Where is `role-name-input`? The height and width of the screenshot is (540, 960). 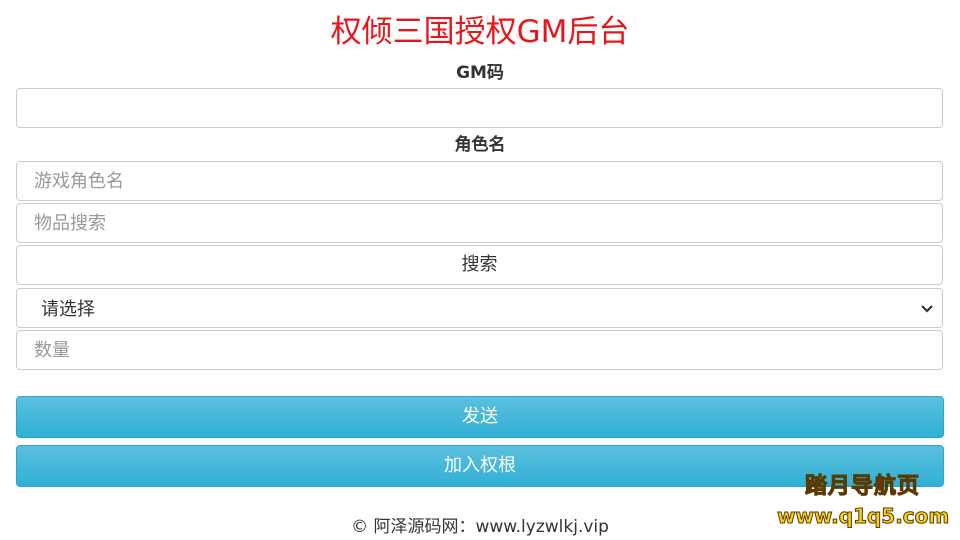
role-name-input is located at coordinates (479, 181).